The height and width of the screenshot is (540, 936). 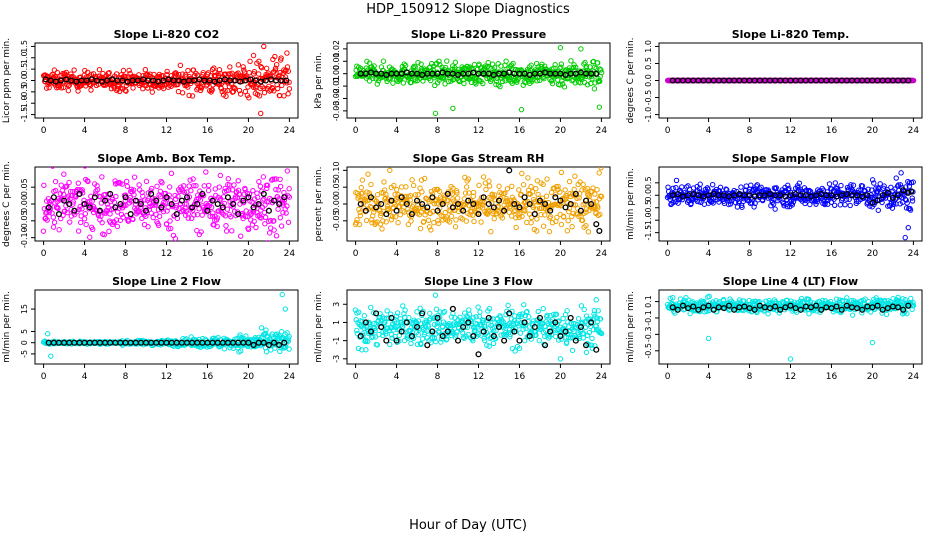 I want to click on y-tick-label: -0.05, so click(x=336, y=220).